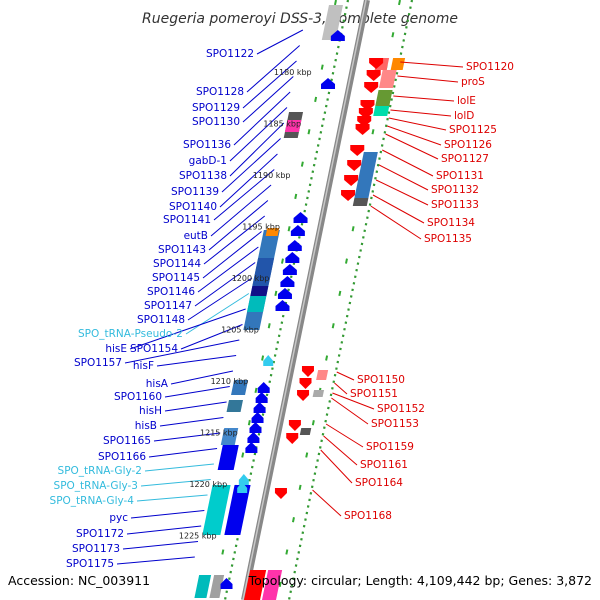 The width and height of the screenshot is (600, 600). Describe the element at coordinates (390, 447) in the screenshot. I see `gene-label-spo1159: SPO1159` at that location.